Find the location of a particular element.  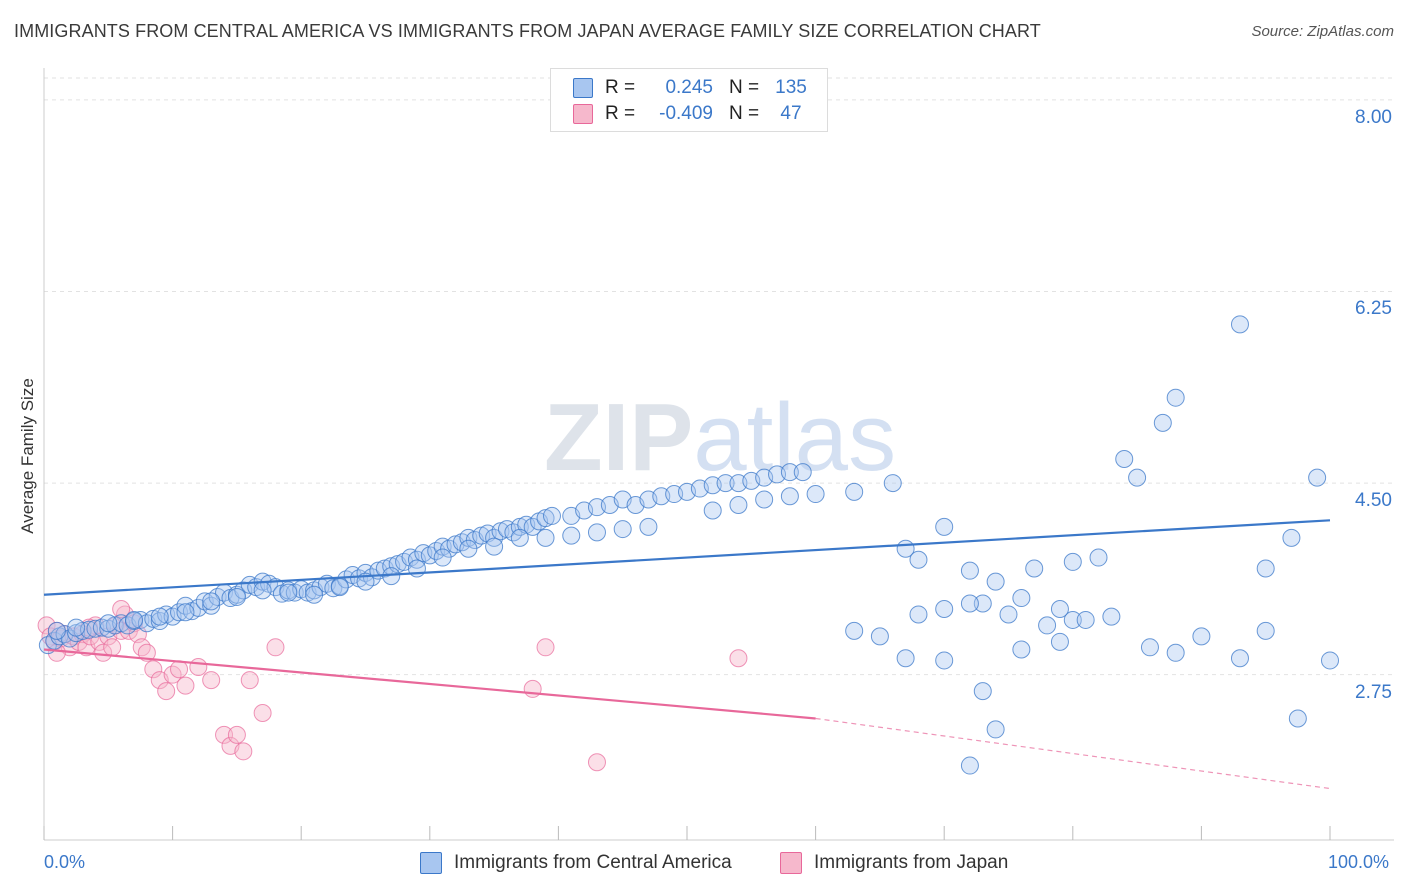

bottom-legend-japan: Immigrants from Japan is located at coordinates (894, 863).